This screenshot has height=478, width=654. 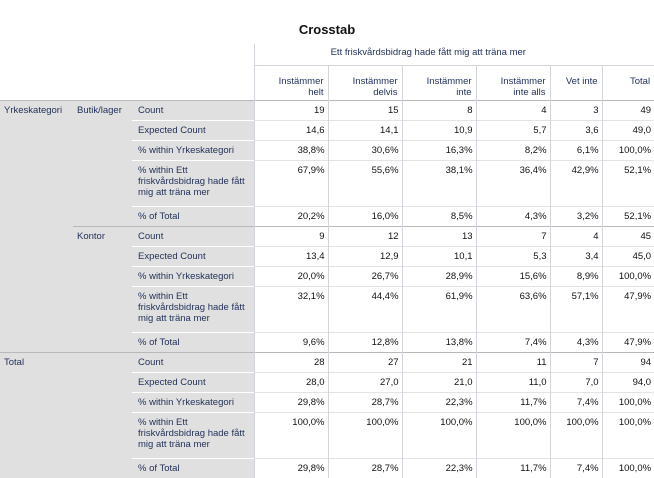 I want to click on value-cell: 6,1%, so click(x=576, y=149).